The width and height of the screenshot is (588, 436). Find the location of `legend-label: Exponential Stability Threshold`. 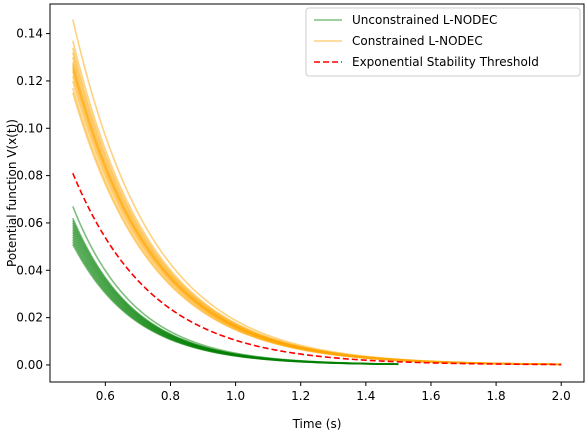

legend-label: Exponential Stability Threshold is located at coordinates (445, 62).